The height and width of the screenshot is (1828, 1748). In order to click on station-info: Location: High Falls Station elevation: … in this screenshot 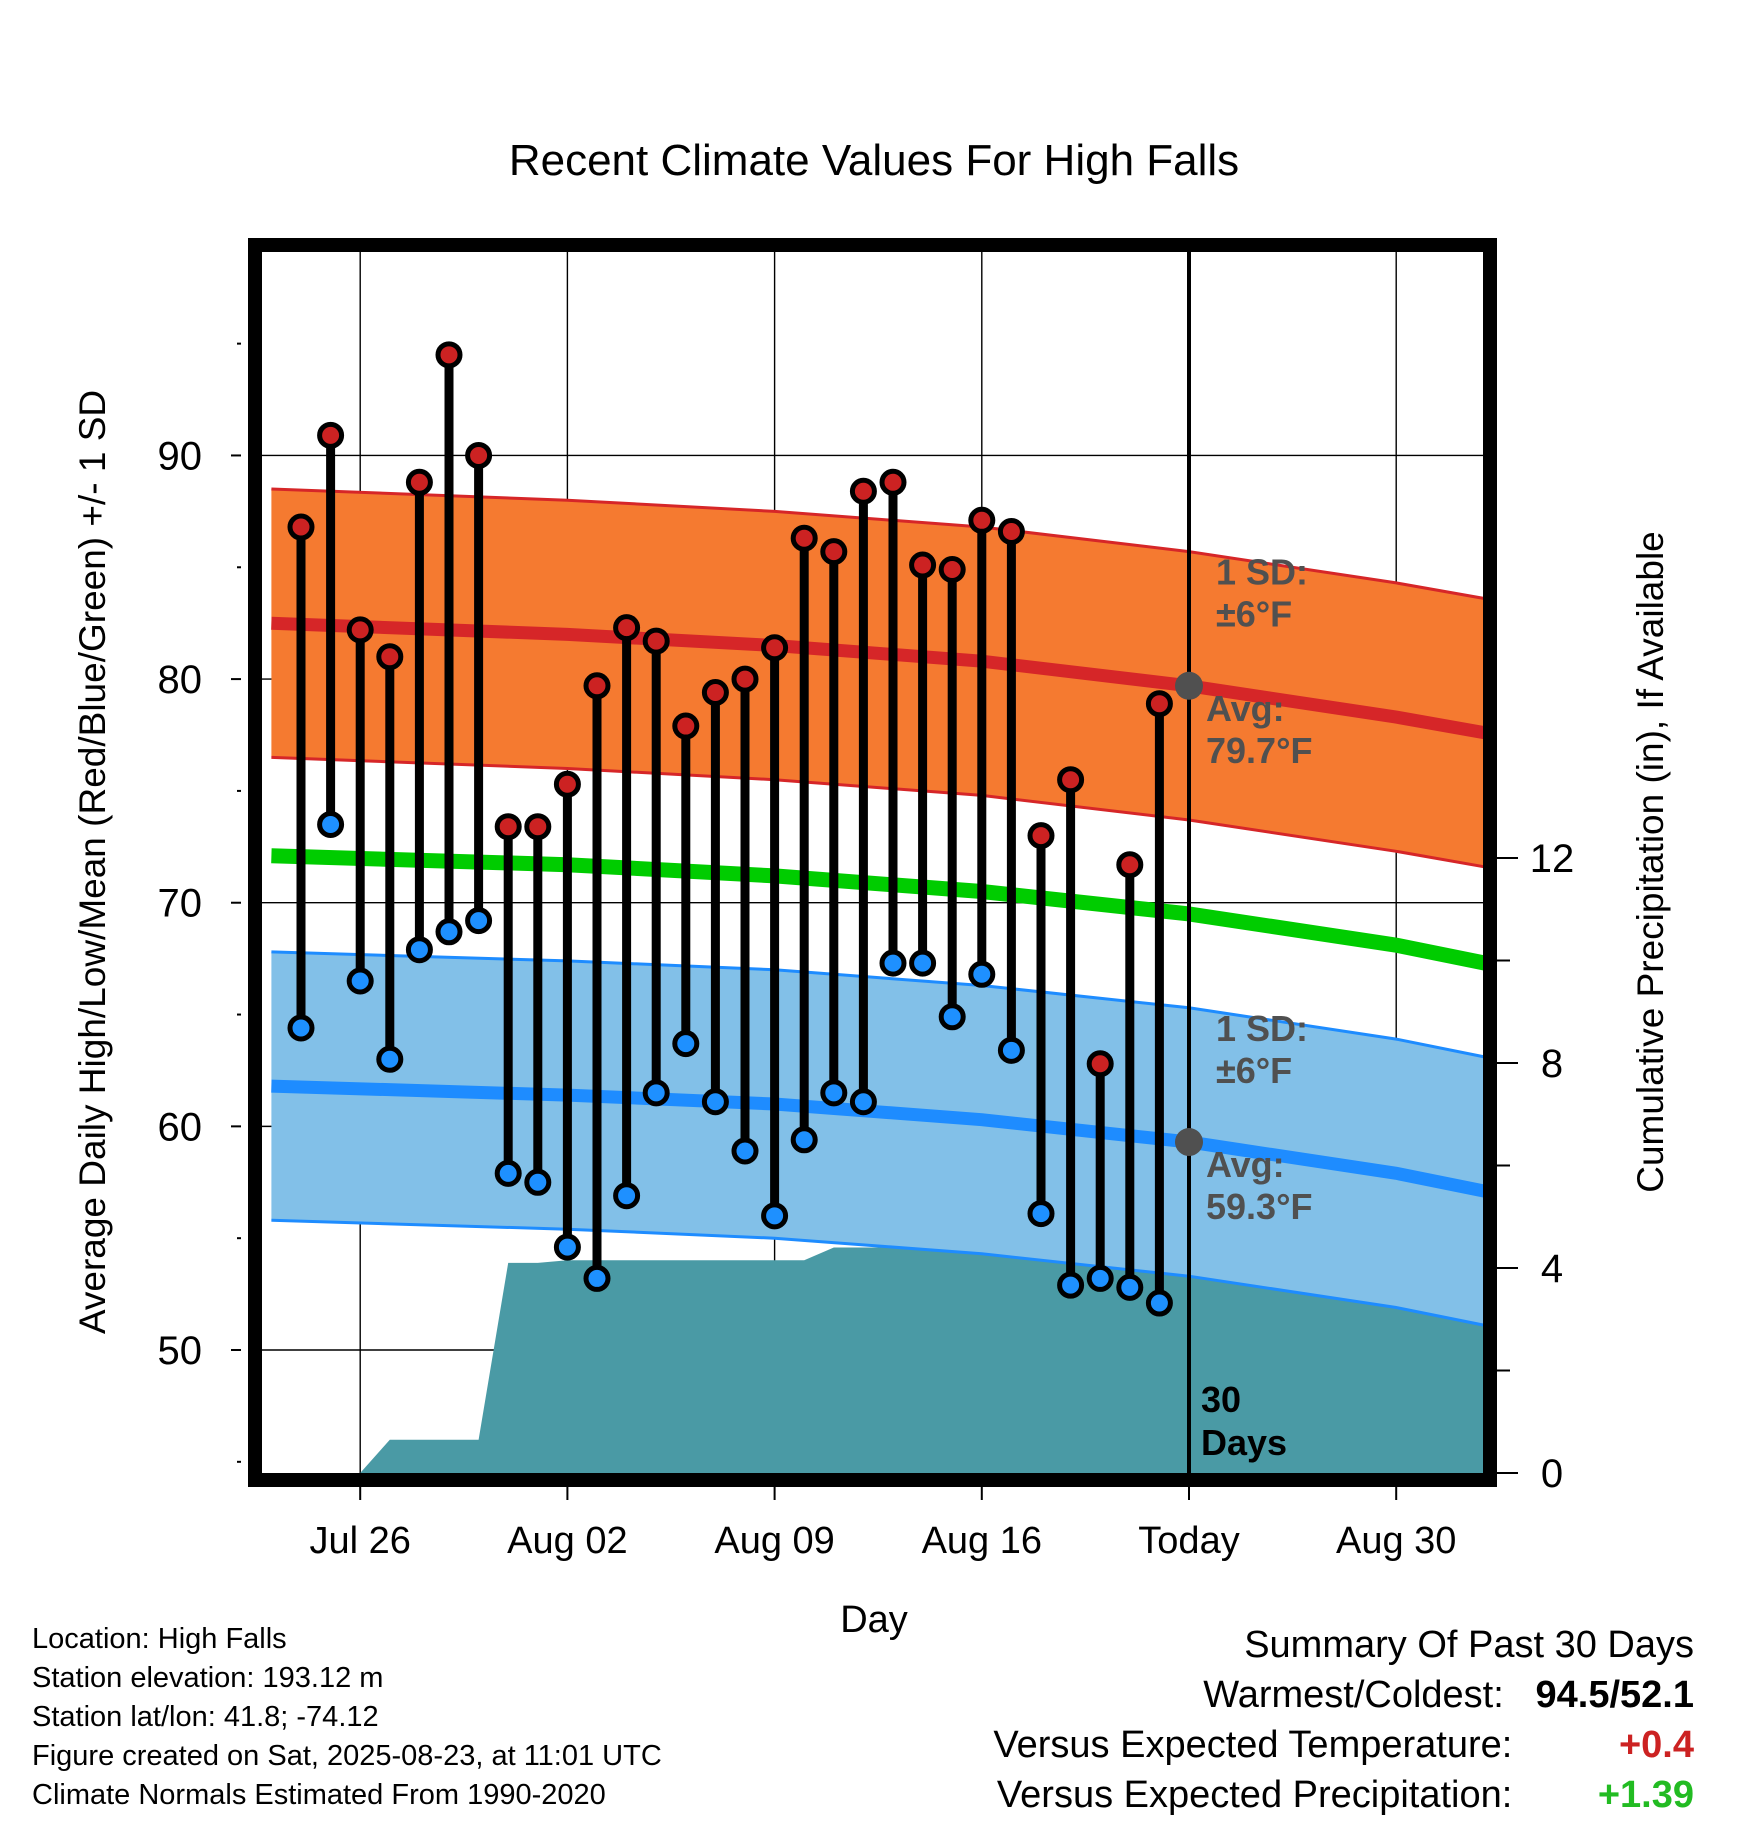, I will do `click(347, 1717)`.